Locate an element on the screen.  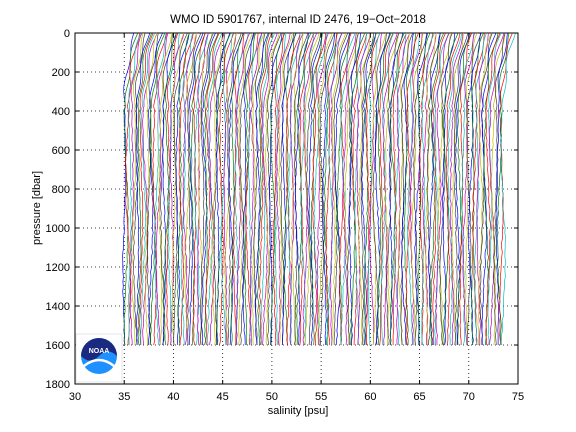
y-tick-label: 0 is located at coordinates (67, 34).